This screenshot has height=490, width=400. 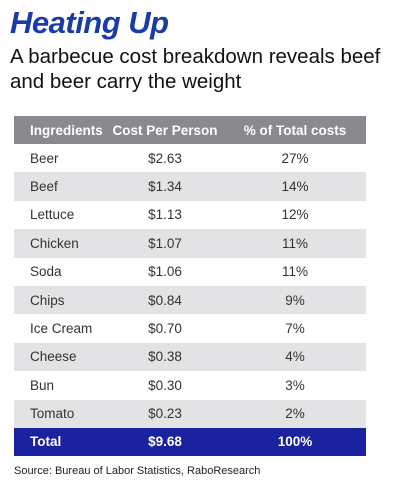 What do you see at coordinates (66, 130) in the screenshot?
I see `column-header-ingredients: Ingredients` at bounding box center [66, 130].